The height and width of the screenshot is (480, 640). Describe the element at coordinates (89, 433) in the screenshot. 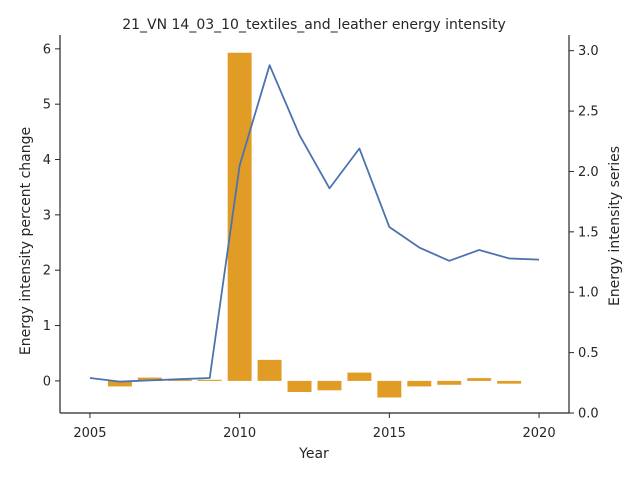

I see `x-tick-label: 2005` at that location.